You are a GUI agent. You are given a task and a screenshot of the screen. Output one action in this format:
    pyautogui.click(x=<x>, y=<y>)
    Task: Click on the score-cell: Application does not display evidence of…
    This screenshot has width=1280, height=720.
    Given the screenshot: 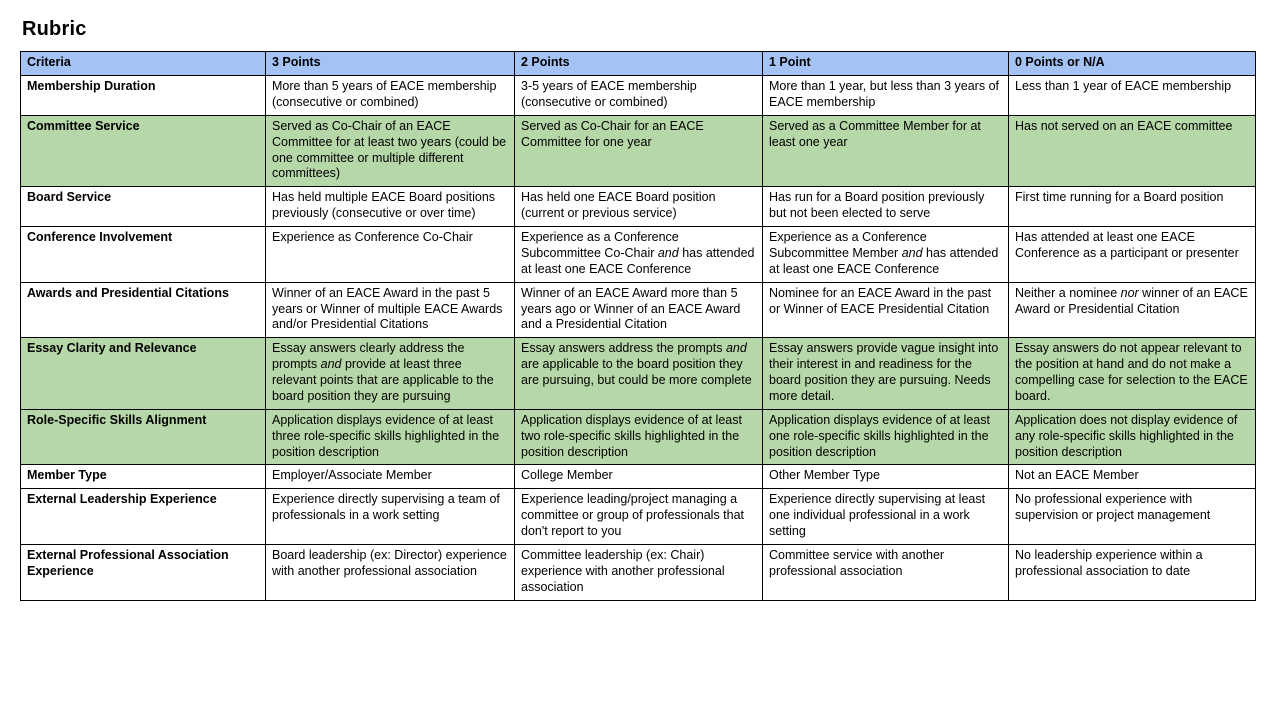 What is the action you would take?
    pyautogui.click(x=1132, y=437)
    